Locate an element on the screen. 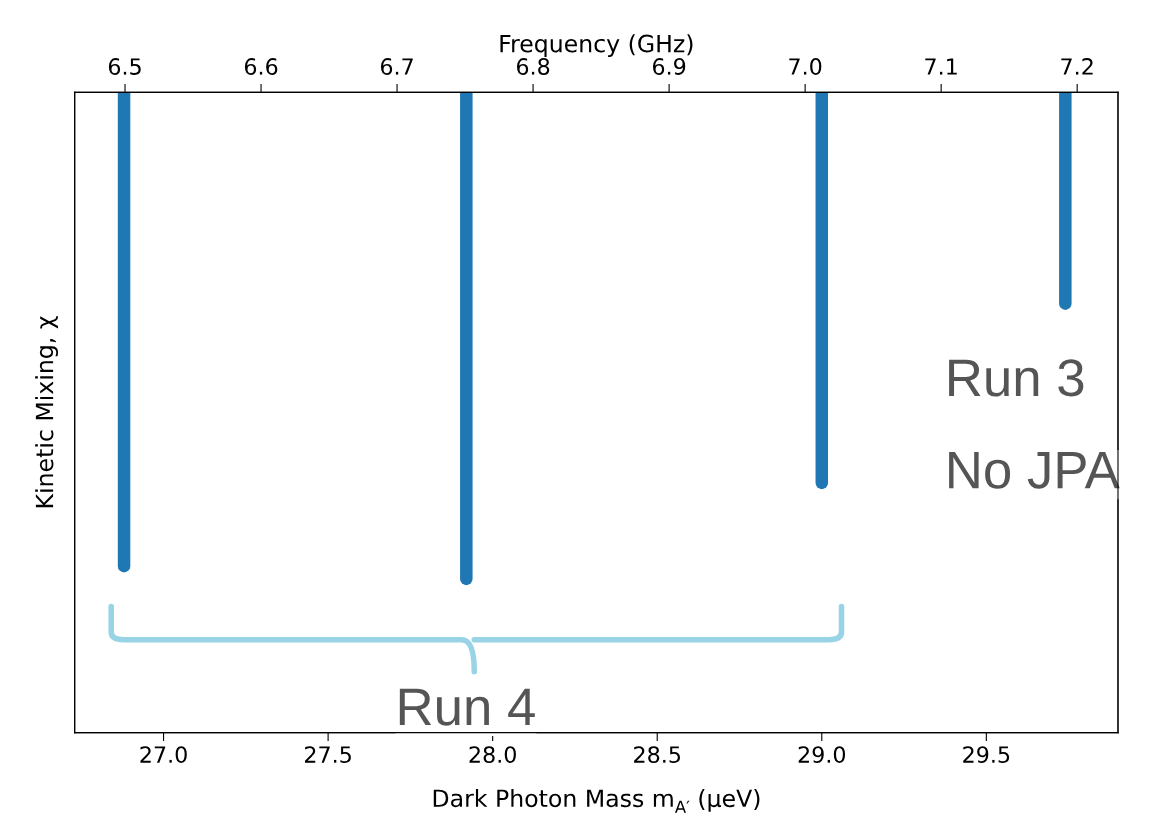 This screenshot has height=825, width=1167. x2-tick-label: 7.0 is located at coordinates (805, 66).